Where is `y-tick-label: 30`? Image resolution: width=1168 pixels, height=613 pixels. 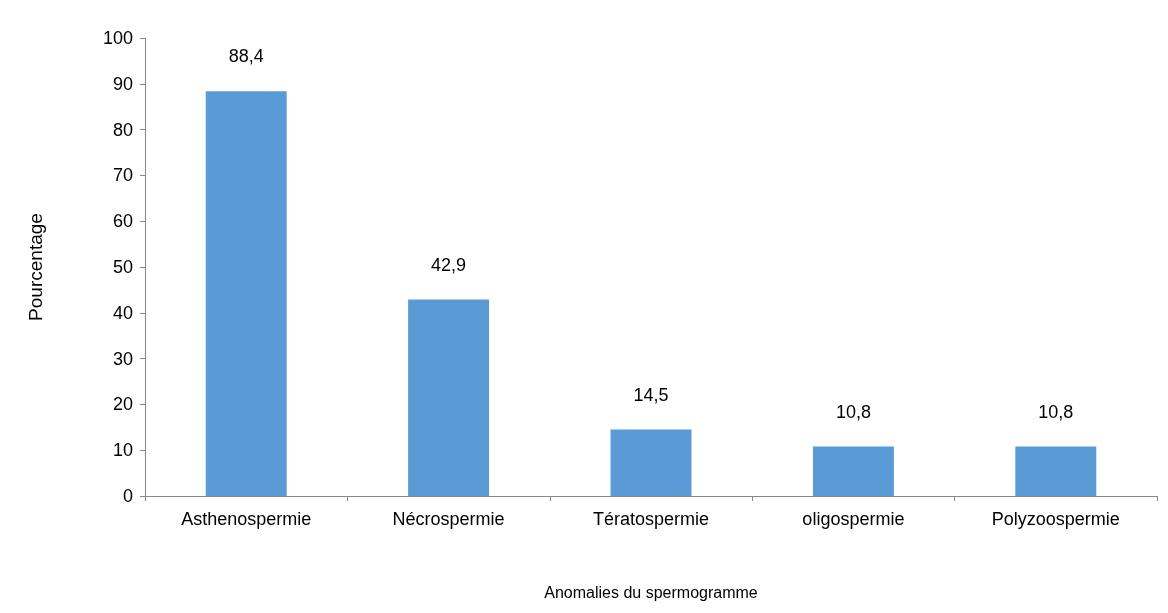
y-tick-label: 30 is located at coordinates (122, 358).